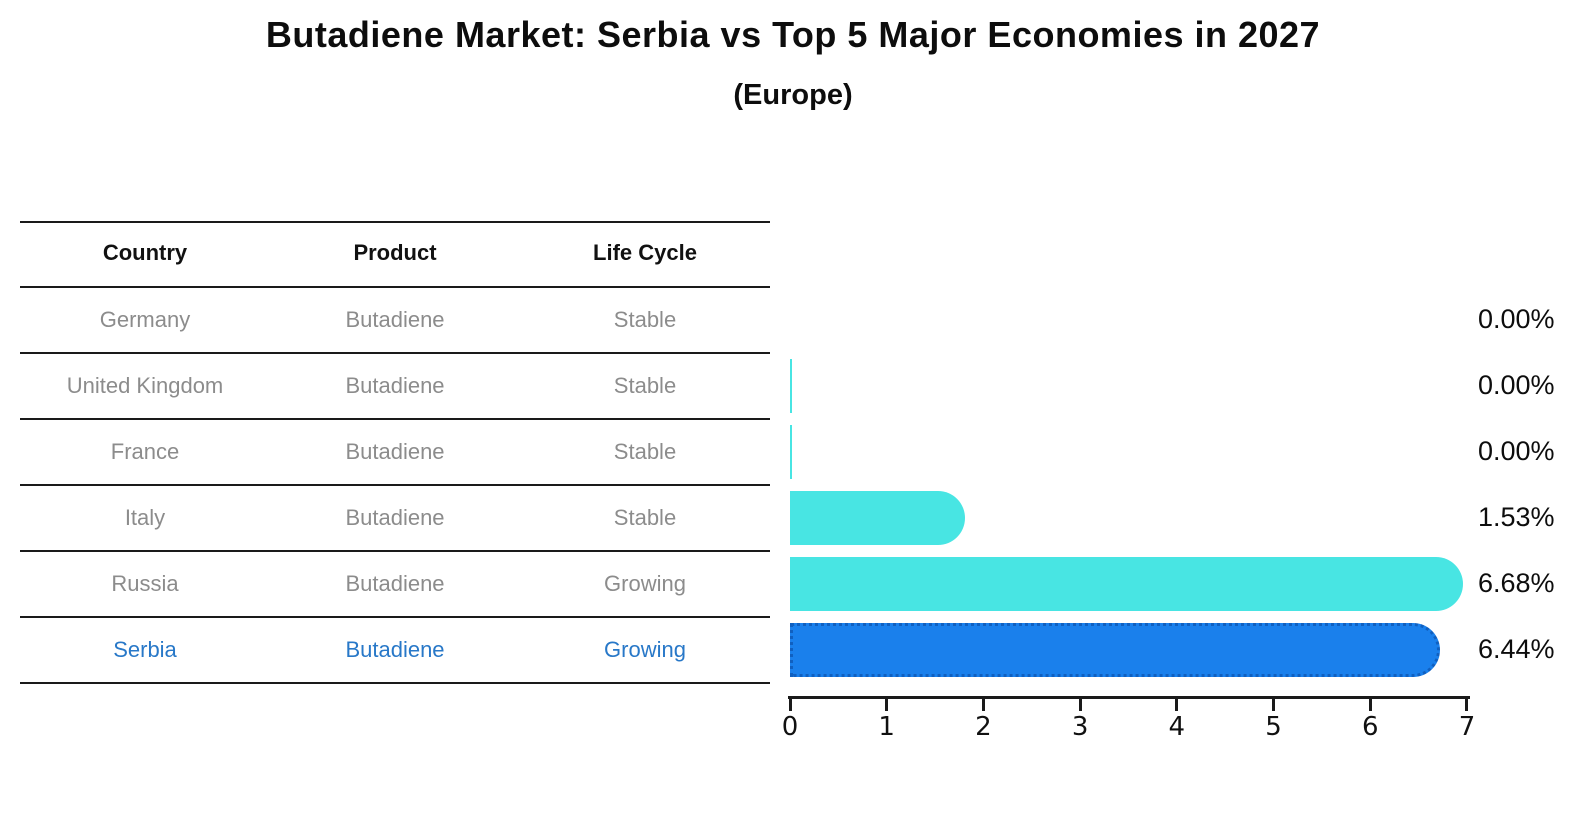 This screenshot has height=823, width=1586. I want to click on x-axis-line, so click(1129, 697).